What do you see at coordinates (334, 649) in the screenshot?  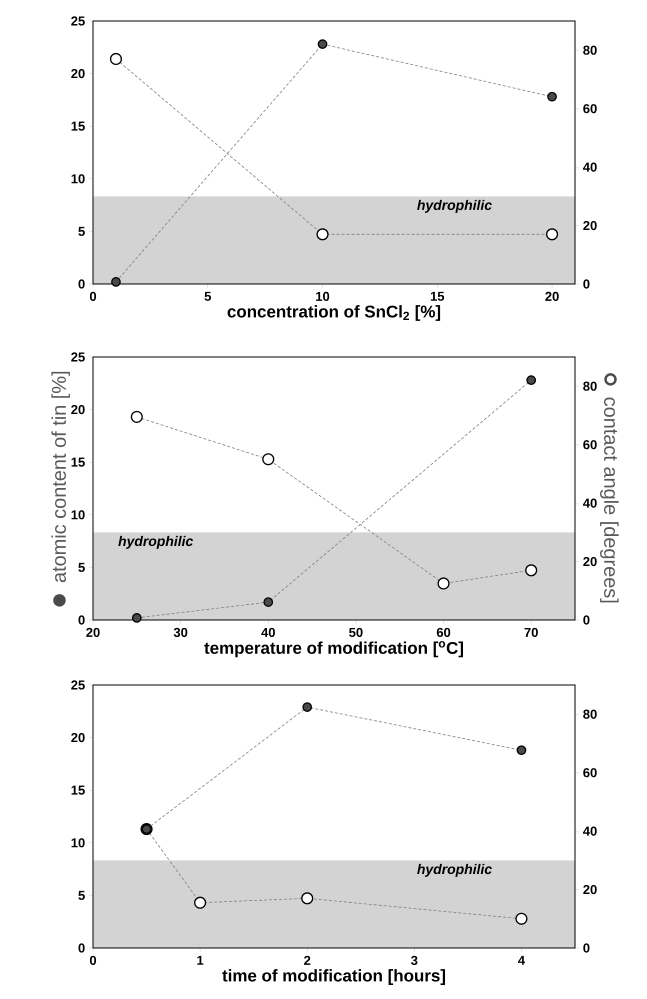 I see `x-axis-title: temperature of modification [$^{o}$C]` at bounding box center [334, 649].